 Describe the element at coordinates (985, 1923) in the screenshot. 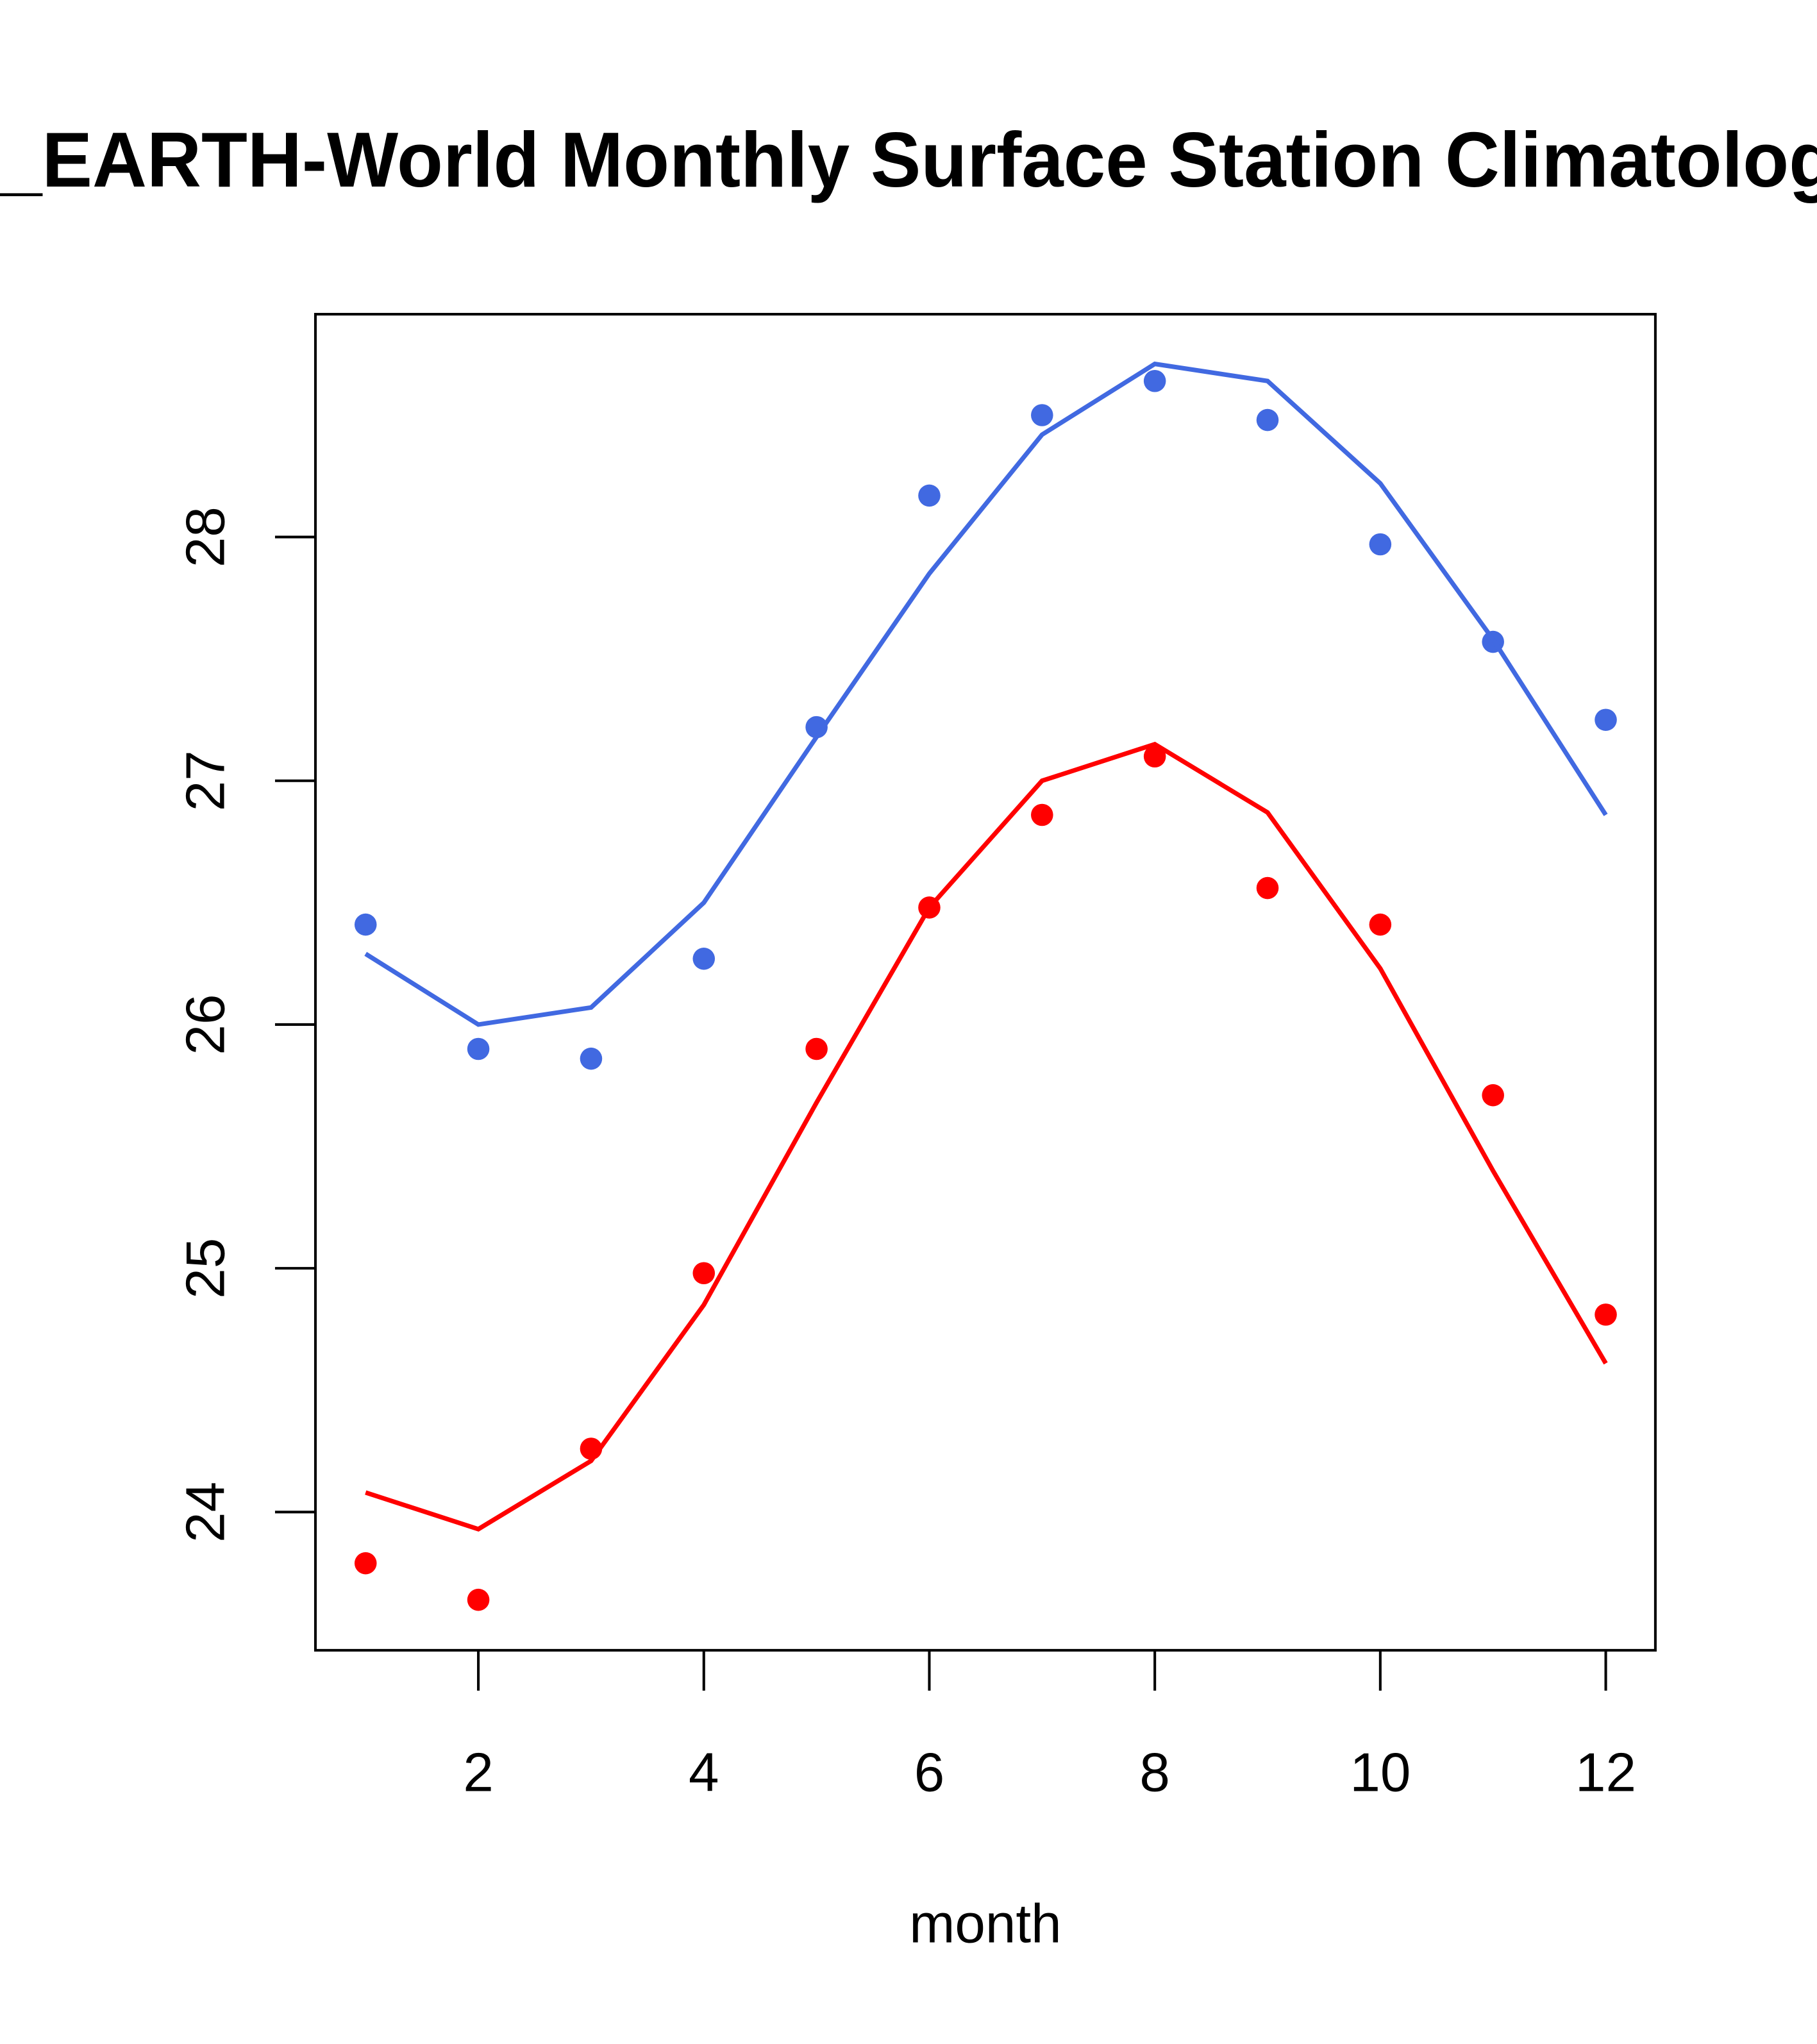

I see `x-axis-label: month` at that location.